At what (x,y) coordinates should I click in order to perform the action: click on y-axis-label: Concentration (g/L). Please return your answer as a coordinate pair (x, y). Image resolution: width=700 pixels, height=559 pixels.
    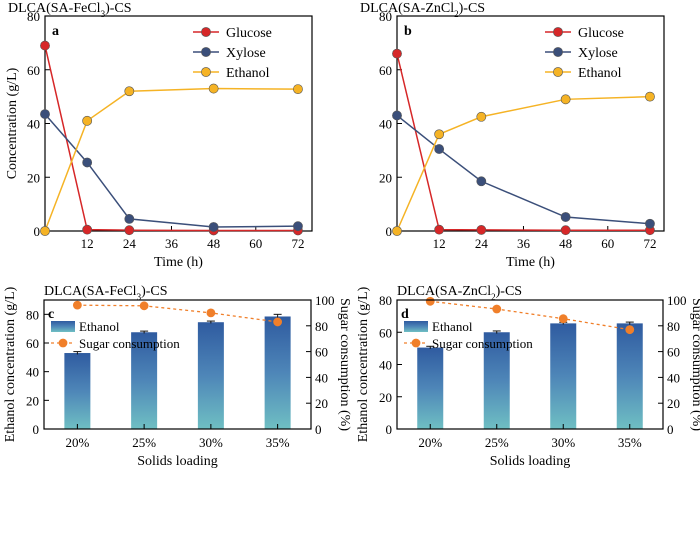
    Looking at the image, I should click on (12, 123).